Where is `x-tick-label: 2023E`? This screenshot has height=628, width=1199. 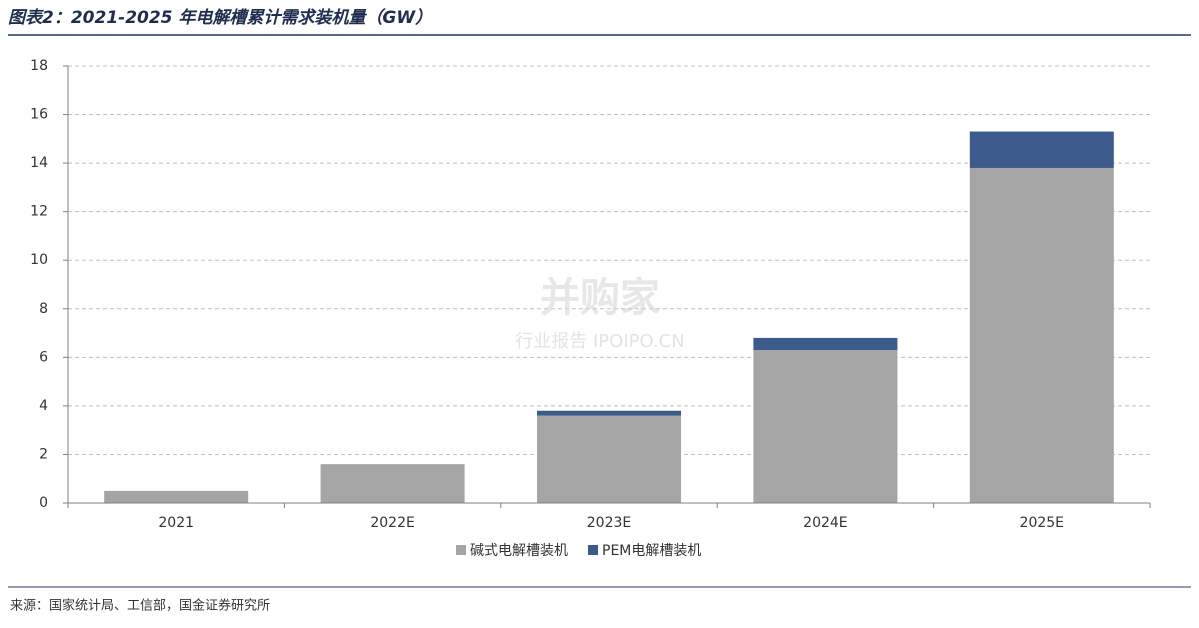
x-tick-label: 2023E is located at coordinates (609, 523).